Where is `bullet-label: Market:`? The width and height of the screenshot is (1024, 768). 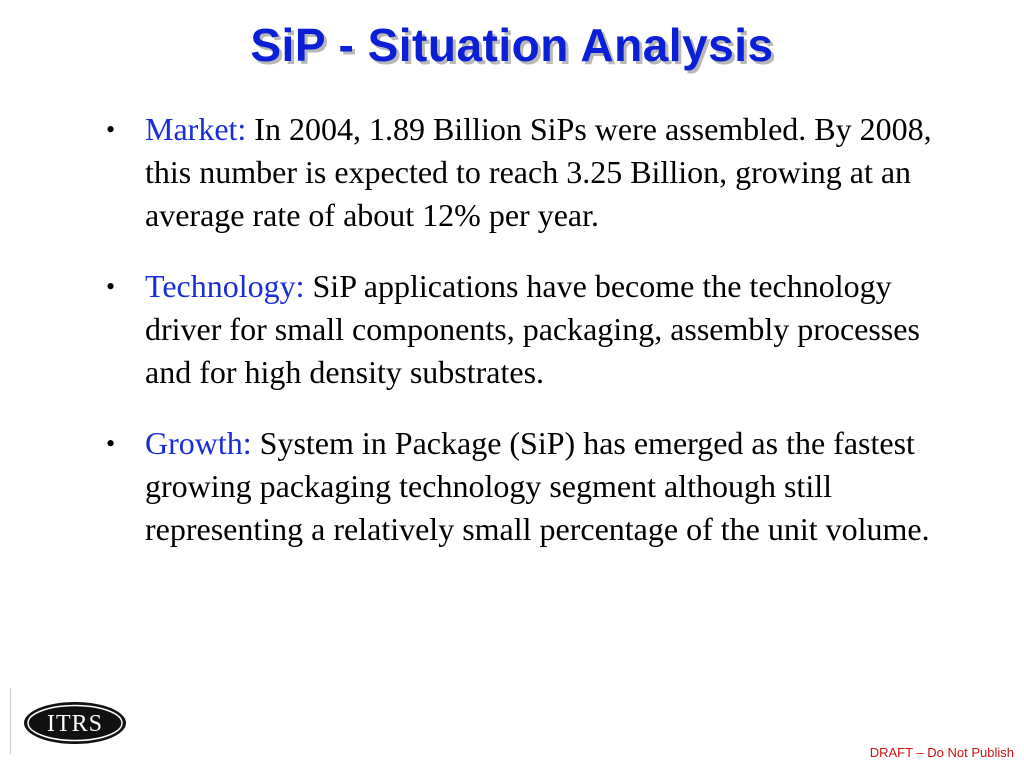
bullet-label: Market: is located at coordinates (196, 129).